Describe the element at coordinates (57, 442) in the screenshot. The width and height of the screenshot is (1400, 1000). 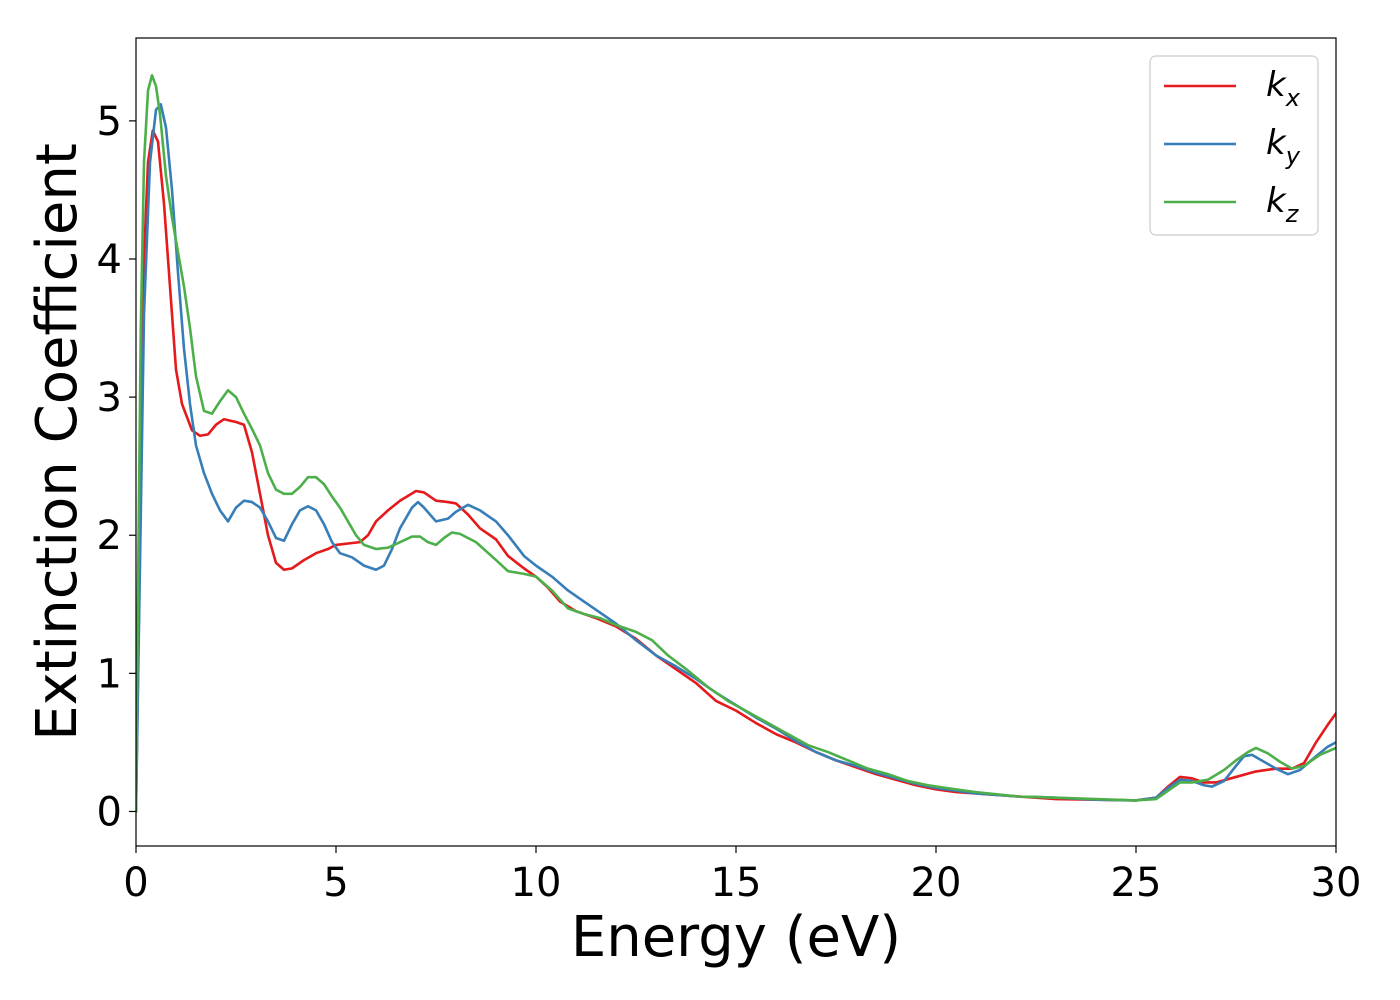
I see `y-axis-title: Extinction Coefficient` at that location.